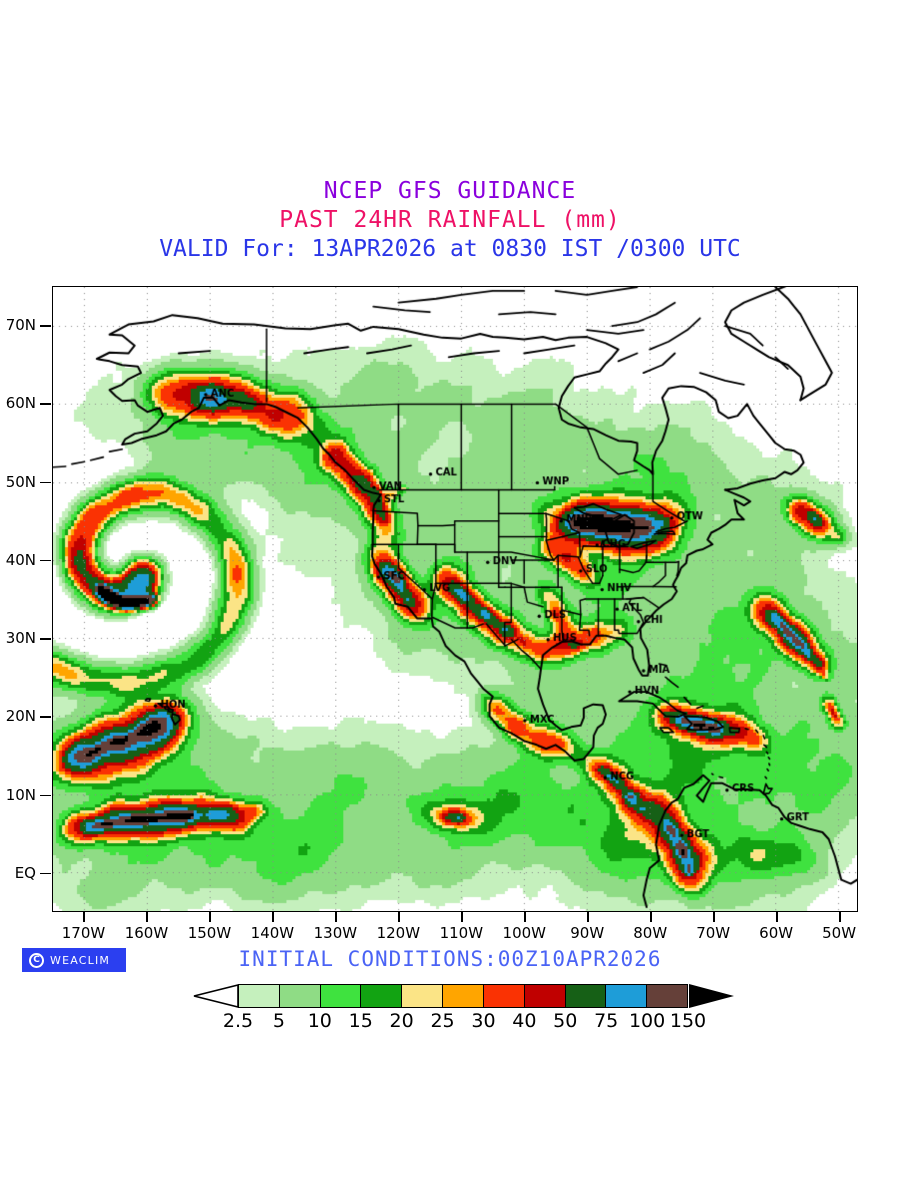 The width and height of the screenshot is (900, 1200). Describe the element at coordinates (272, 933) in the screenshot. I see `lon-label: 140W` at that location.